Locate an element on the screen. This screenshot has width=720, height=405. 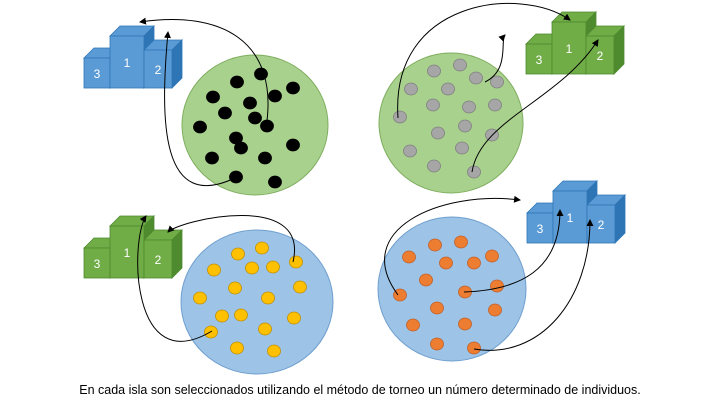
island-bottom-left: 3 1 2 is located at coordinates (208, 295).